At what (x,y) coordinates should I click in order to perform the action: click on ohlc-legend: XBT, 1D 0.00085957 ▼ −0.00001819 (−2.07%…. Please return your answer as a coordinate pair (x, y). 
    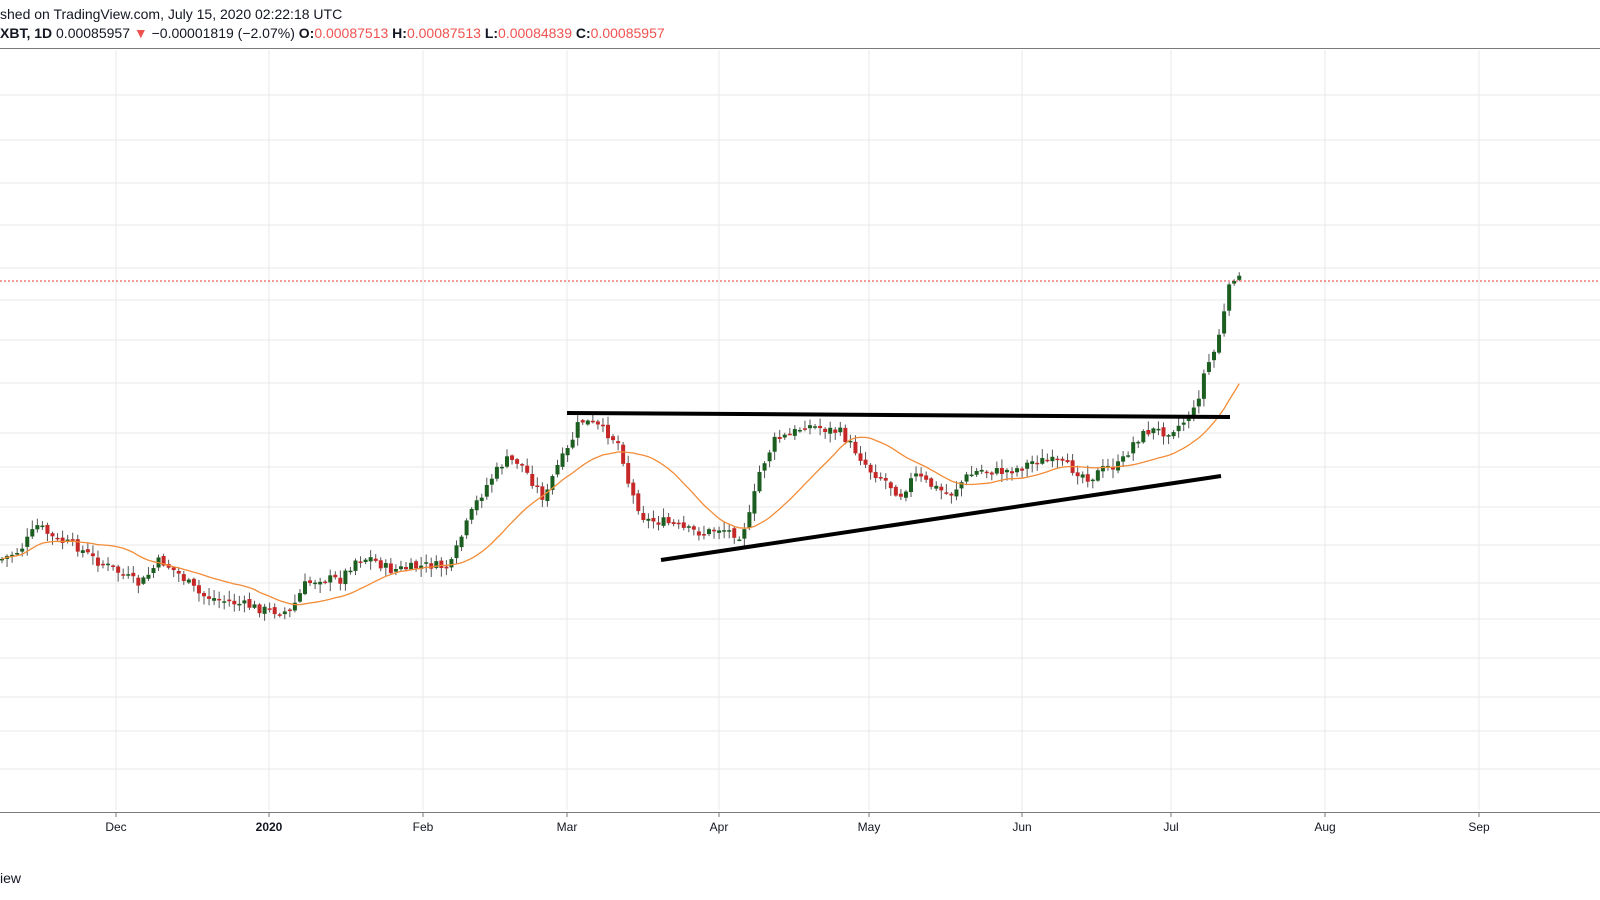
    Looking at the image, I should click on (332, 33).